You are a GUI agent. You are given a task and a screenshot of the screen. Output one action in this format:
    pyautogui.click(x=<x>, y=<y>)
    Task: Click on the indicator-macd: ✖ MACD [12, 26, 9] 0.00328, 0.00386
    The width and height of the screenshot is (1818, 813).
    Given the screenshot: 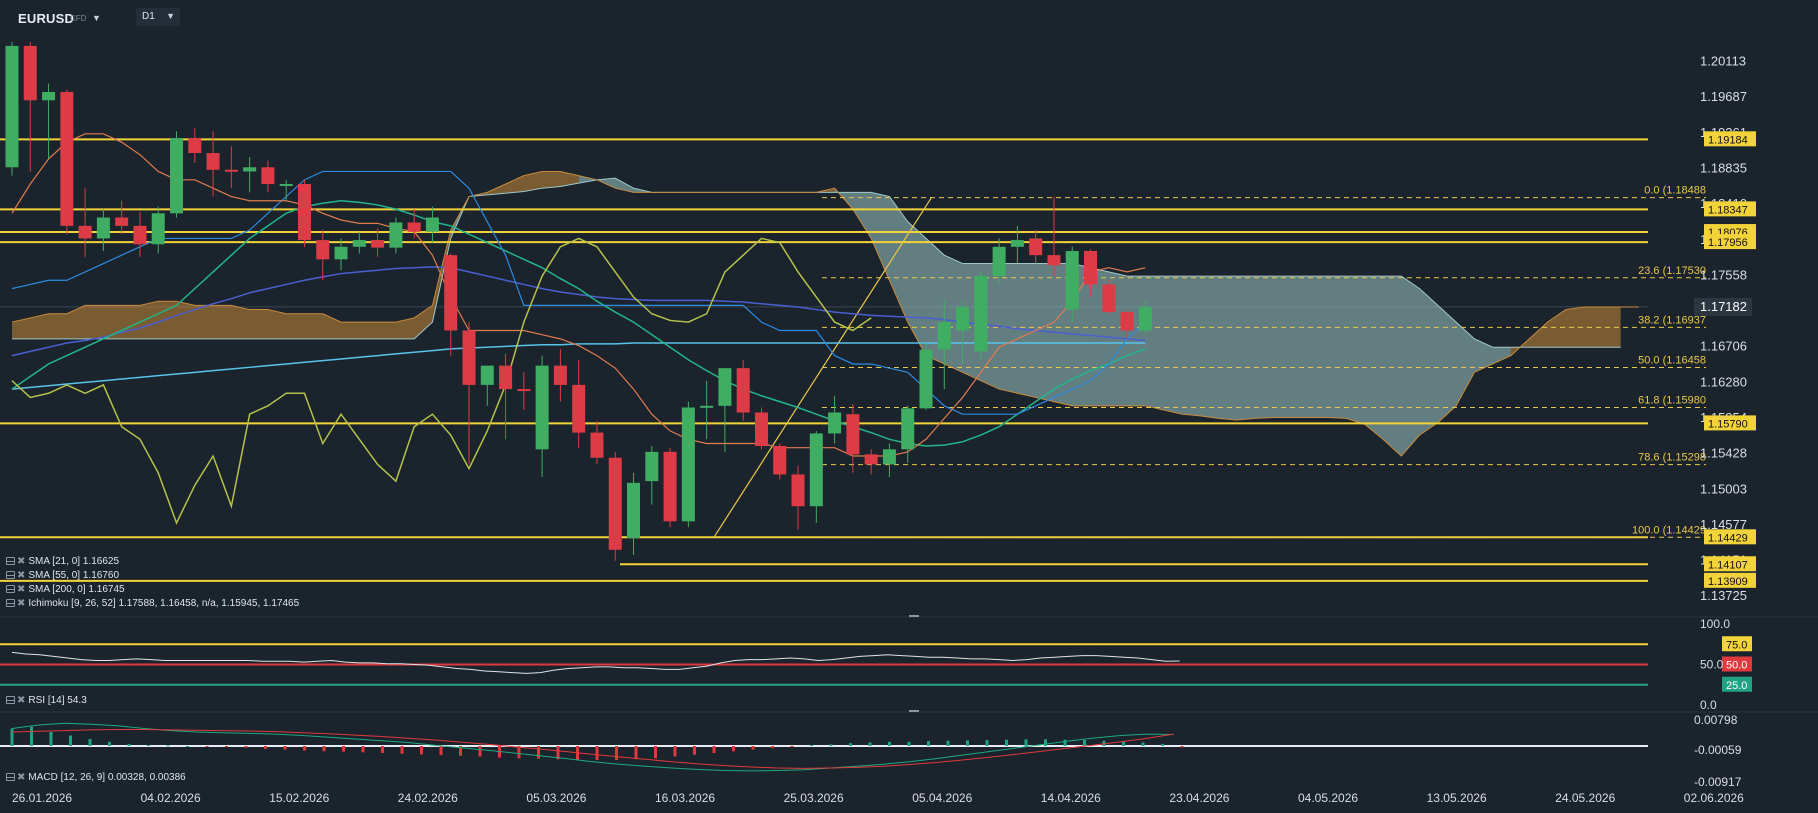 What is the action you would take?
    pyautogui.click(x=96, y=778)
    